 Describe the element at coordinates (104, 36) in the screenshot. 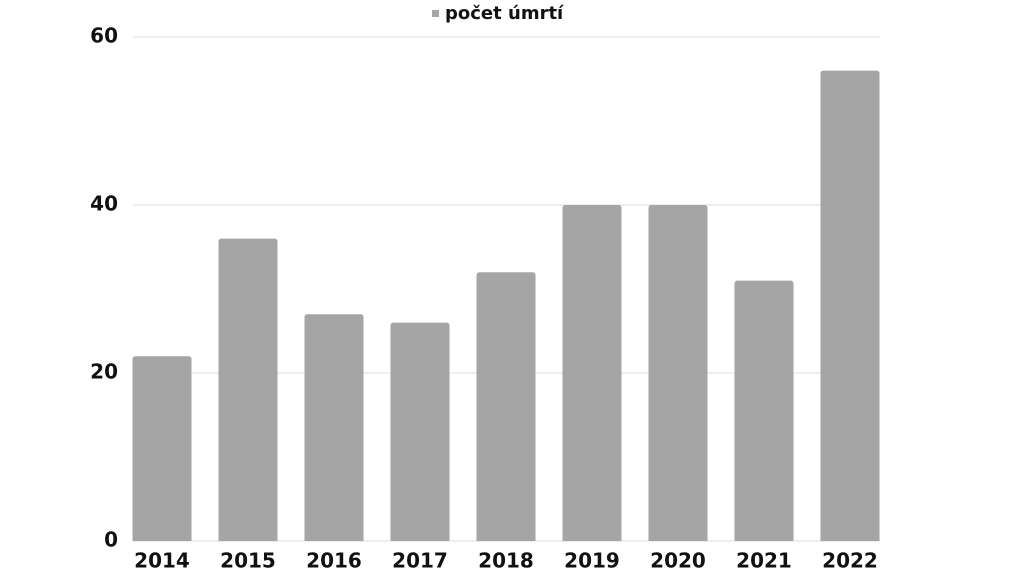

I see `y-tick-label: 60` at that location.